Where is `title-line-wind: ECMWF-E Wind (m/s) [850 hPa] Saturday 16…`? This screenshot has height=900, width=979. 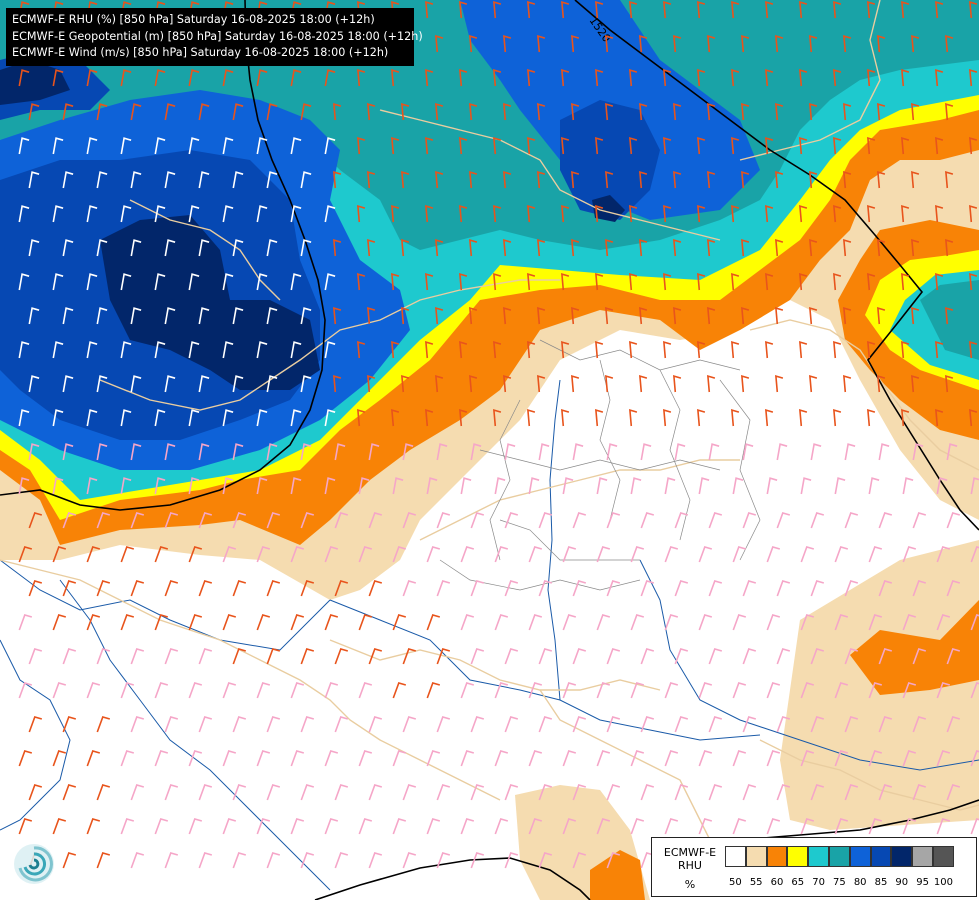
title-line-wind: ECMWF-E Wind (m/s) [850 hPa] Saturday 16… is located at coordinates (200, 52).